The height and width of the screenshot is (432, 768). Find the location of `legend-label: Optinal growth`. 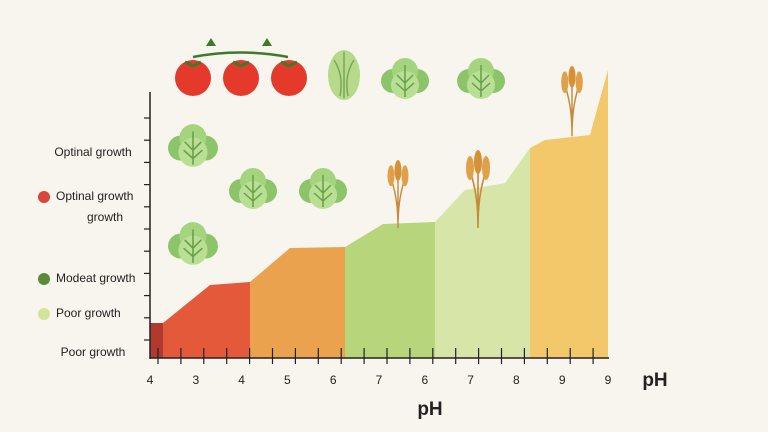

legend-label: Optinal growth is located at coordinates (94, 196).